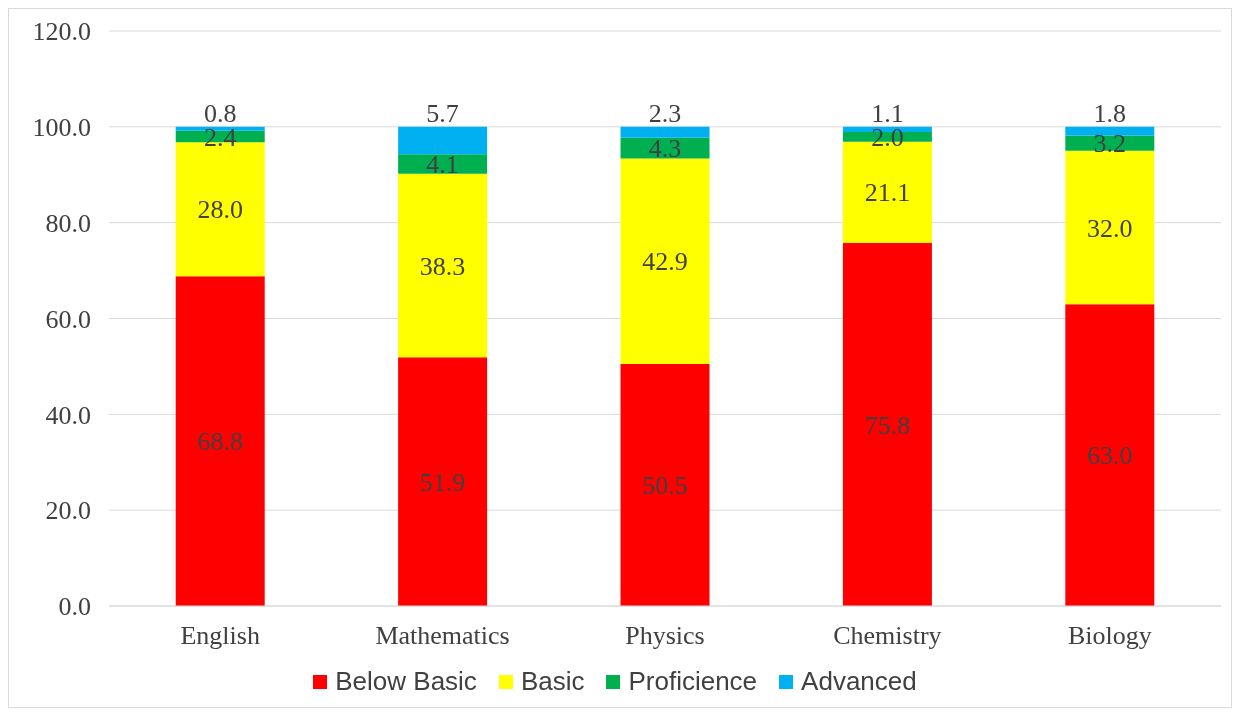 The width and height of the screenshot is (1234, 713). I want to click on y-tick-label: 60.0, so click(68, 319).